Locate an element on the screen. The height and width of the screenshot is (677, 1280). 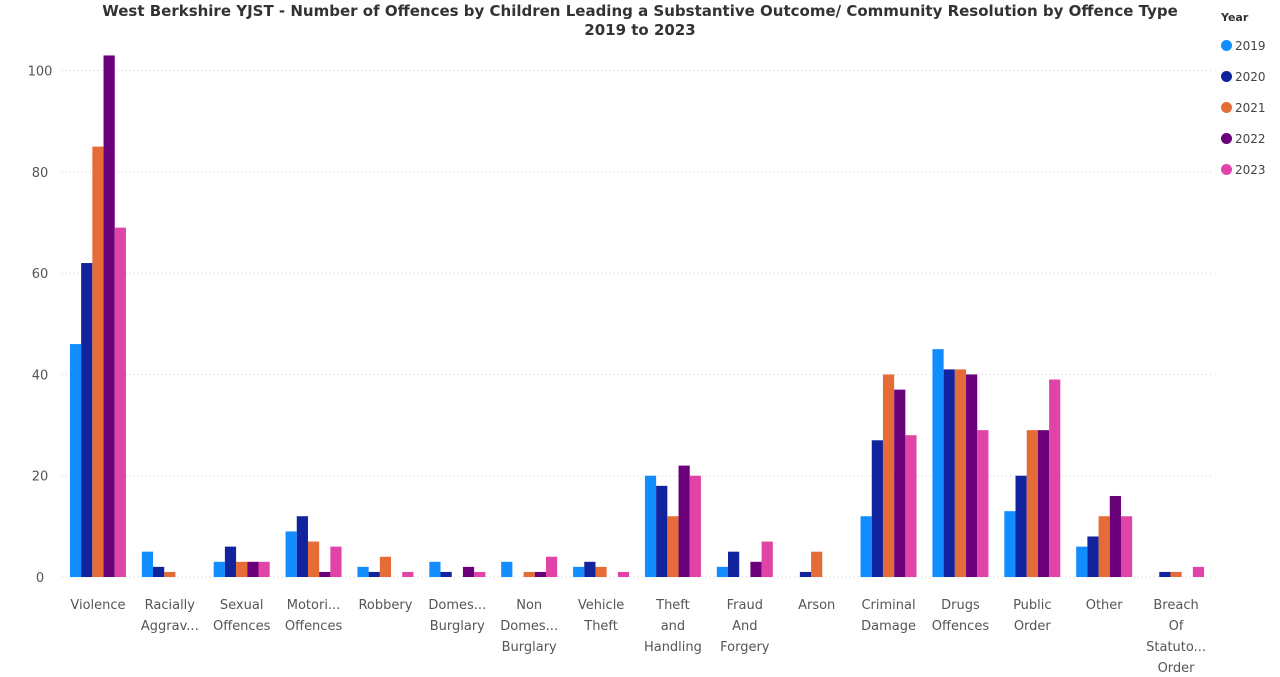
x-tick-label-line: Sexual is located at coordinates (242, 605).